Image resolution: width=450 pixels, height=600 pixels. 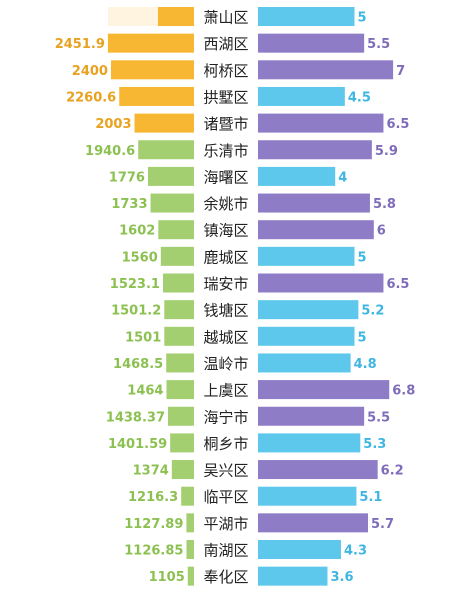 I want to click on category-label: 乐清市, so click(x=225, y=151).